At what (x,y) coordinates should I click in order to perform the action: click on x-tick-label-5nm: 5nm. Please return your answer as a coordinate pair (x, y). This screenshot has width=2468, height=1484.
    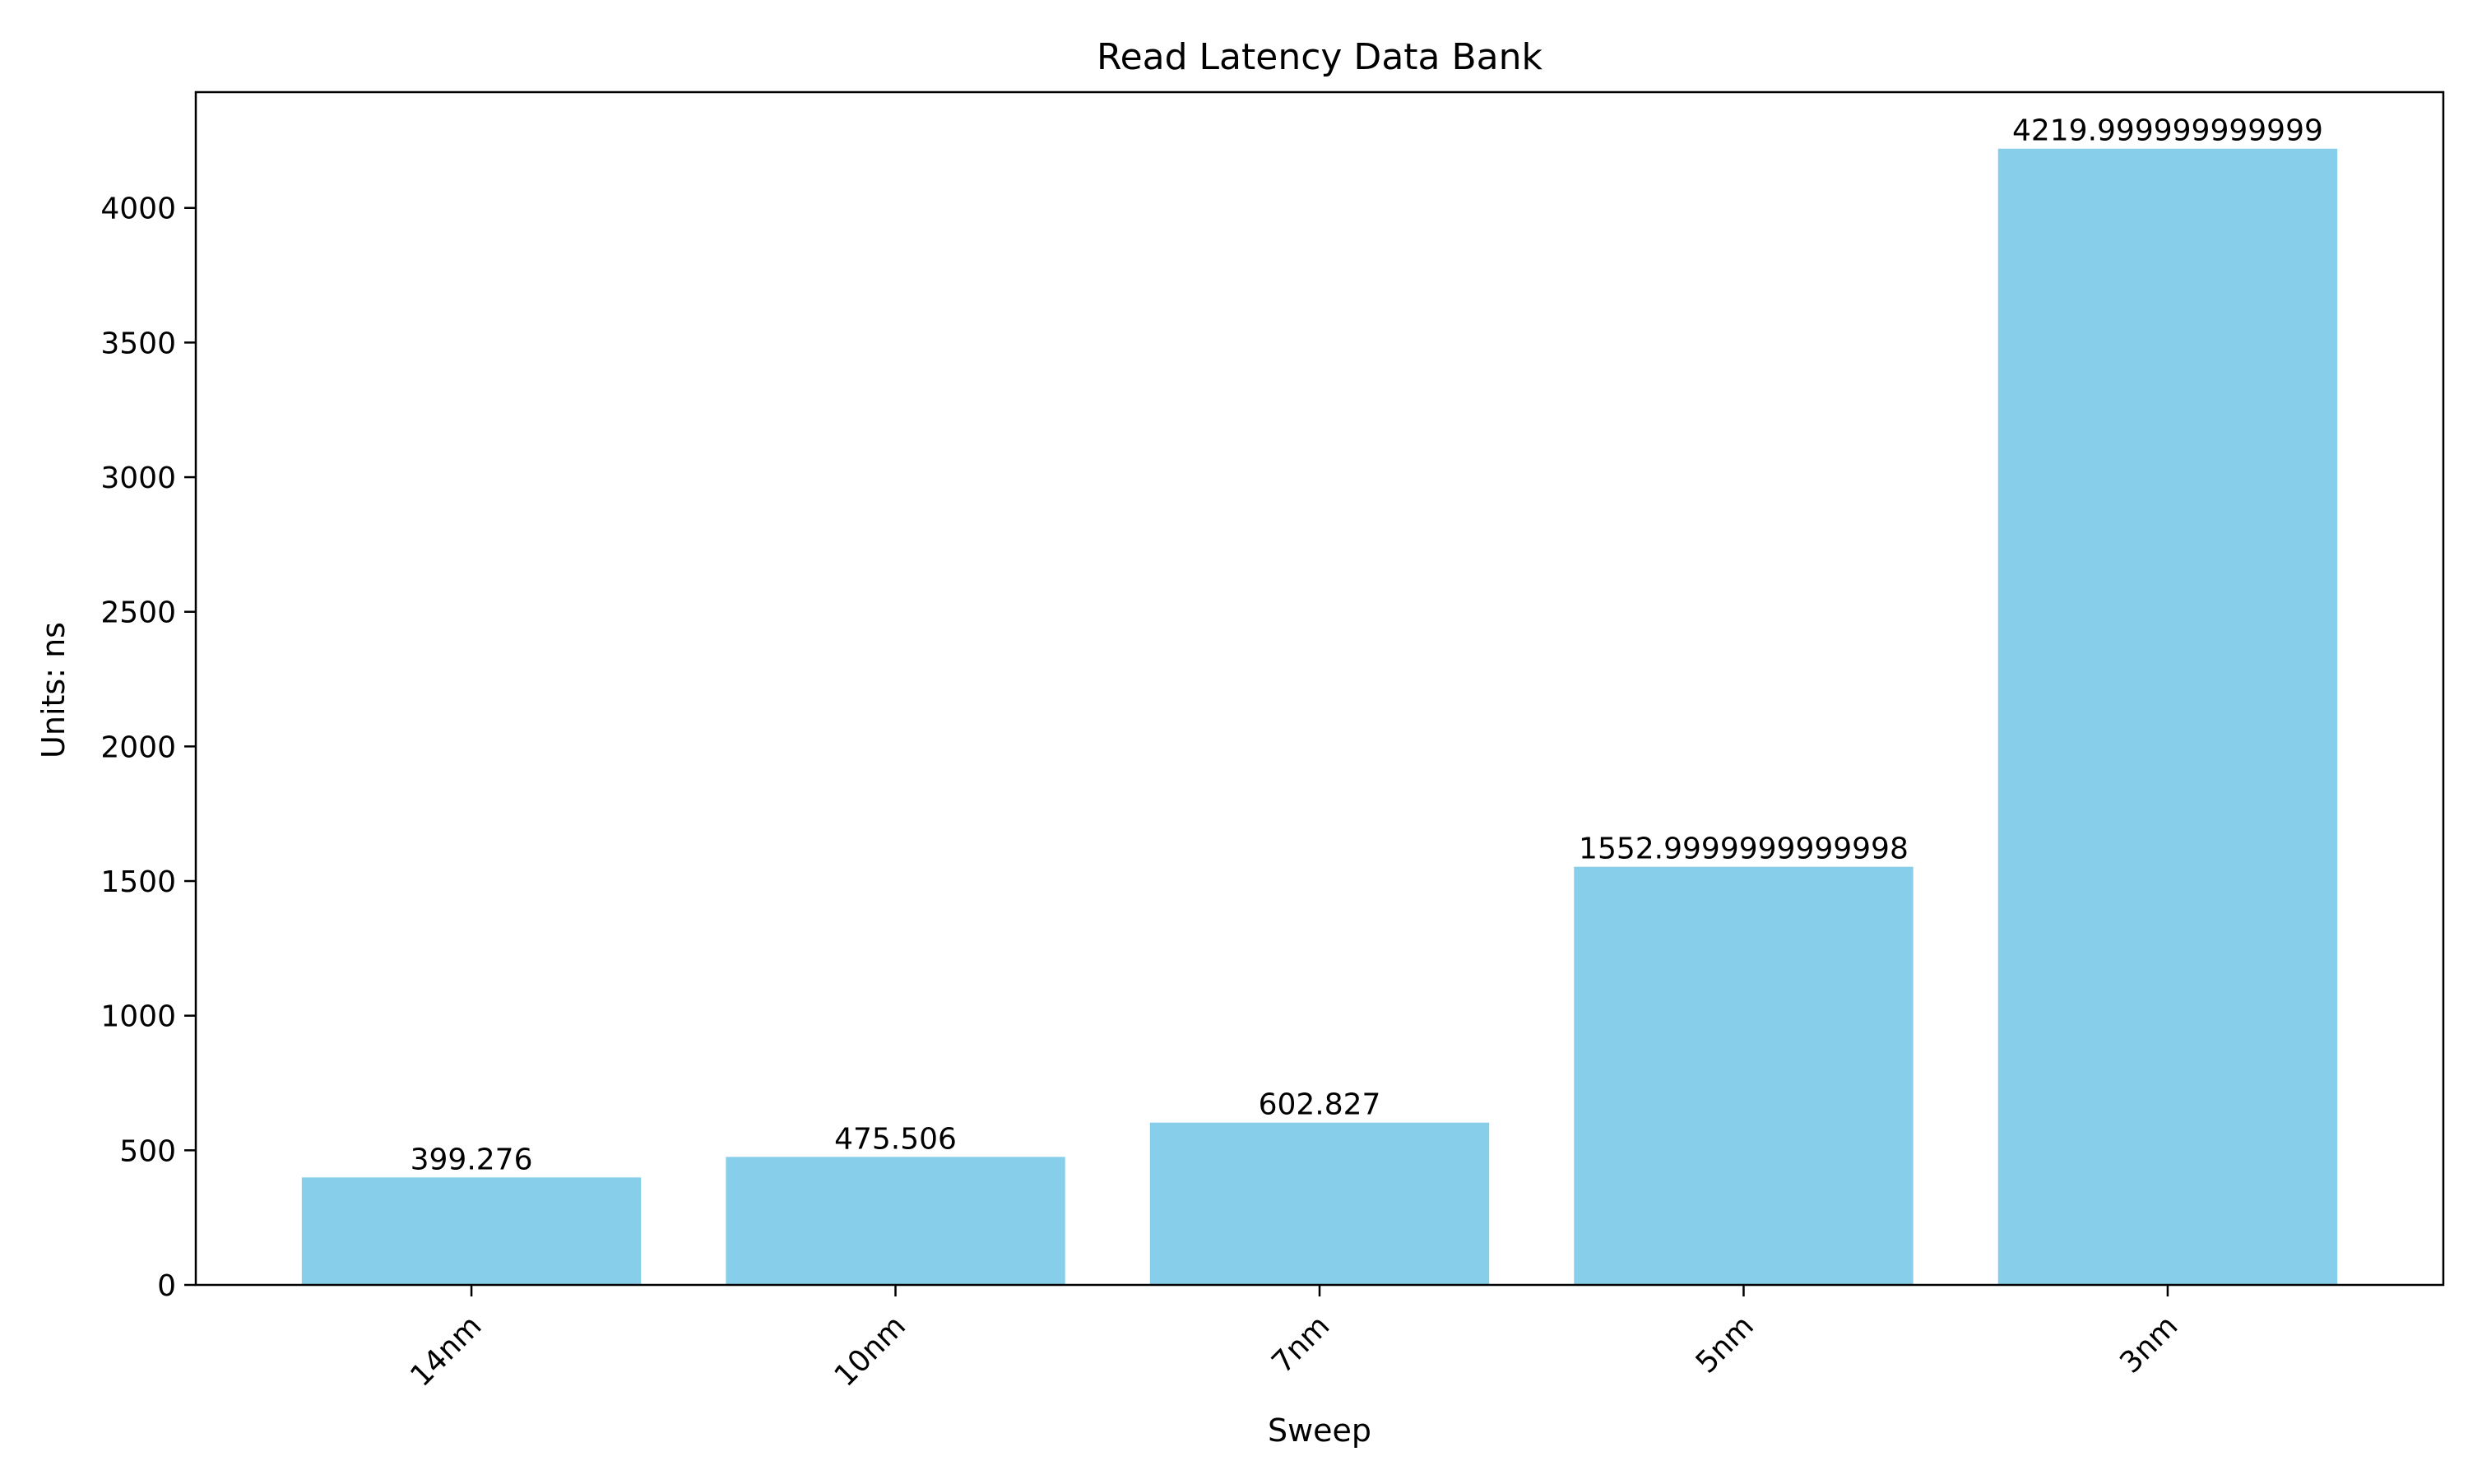
    Looking at the image, I should click on (1725, 1344).